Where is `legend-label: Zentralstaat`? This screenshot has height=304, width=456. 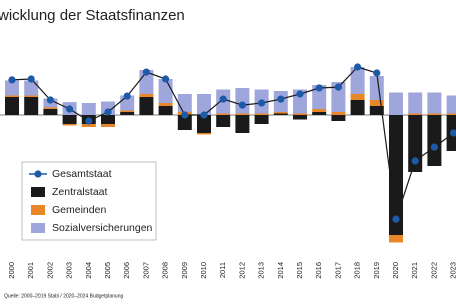
legend-label: Zentralstaat is located at coordinates (80, 192).